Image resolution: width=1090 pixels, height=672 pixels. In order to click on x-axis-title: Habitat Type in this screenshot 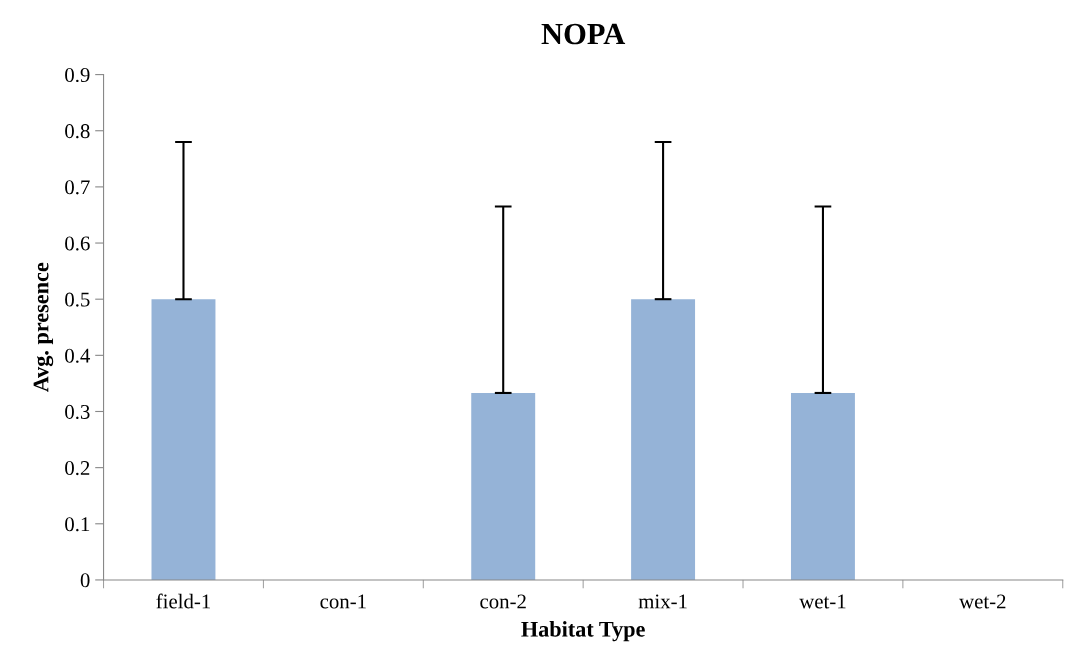, I will do `click(583, 631)`.